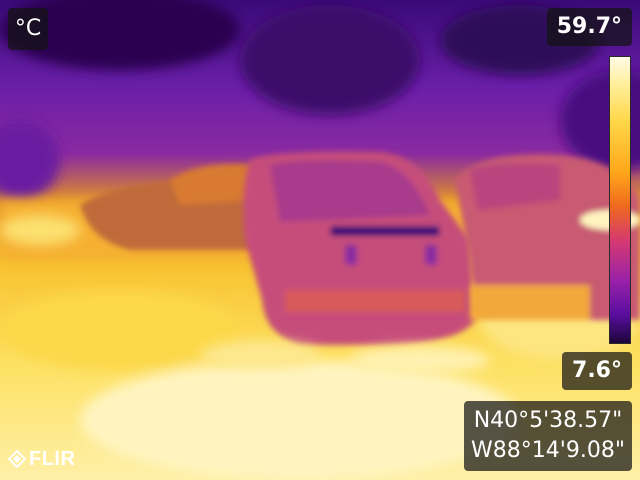 The height and width of the screenshot is (480, 640). Describe the element at coordinates (597, 371) in the screenshot. I see `min-temperature-label: 7.6°` at that location.